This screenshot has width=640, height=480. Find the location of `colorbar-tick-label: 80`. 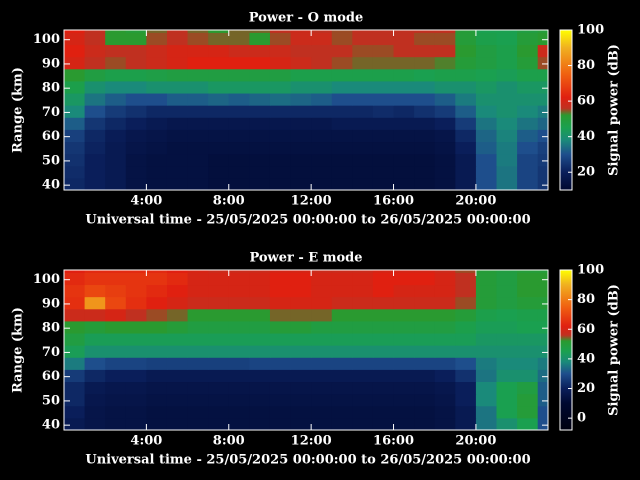

colorbar-tick-label: 80 is located at coordinates (586, 299).